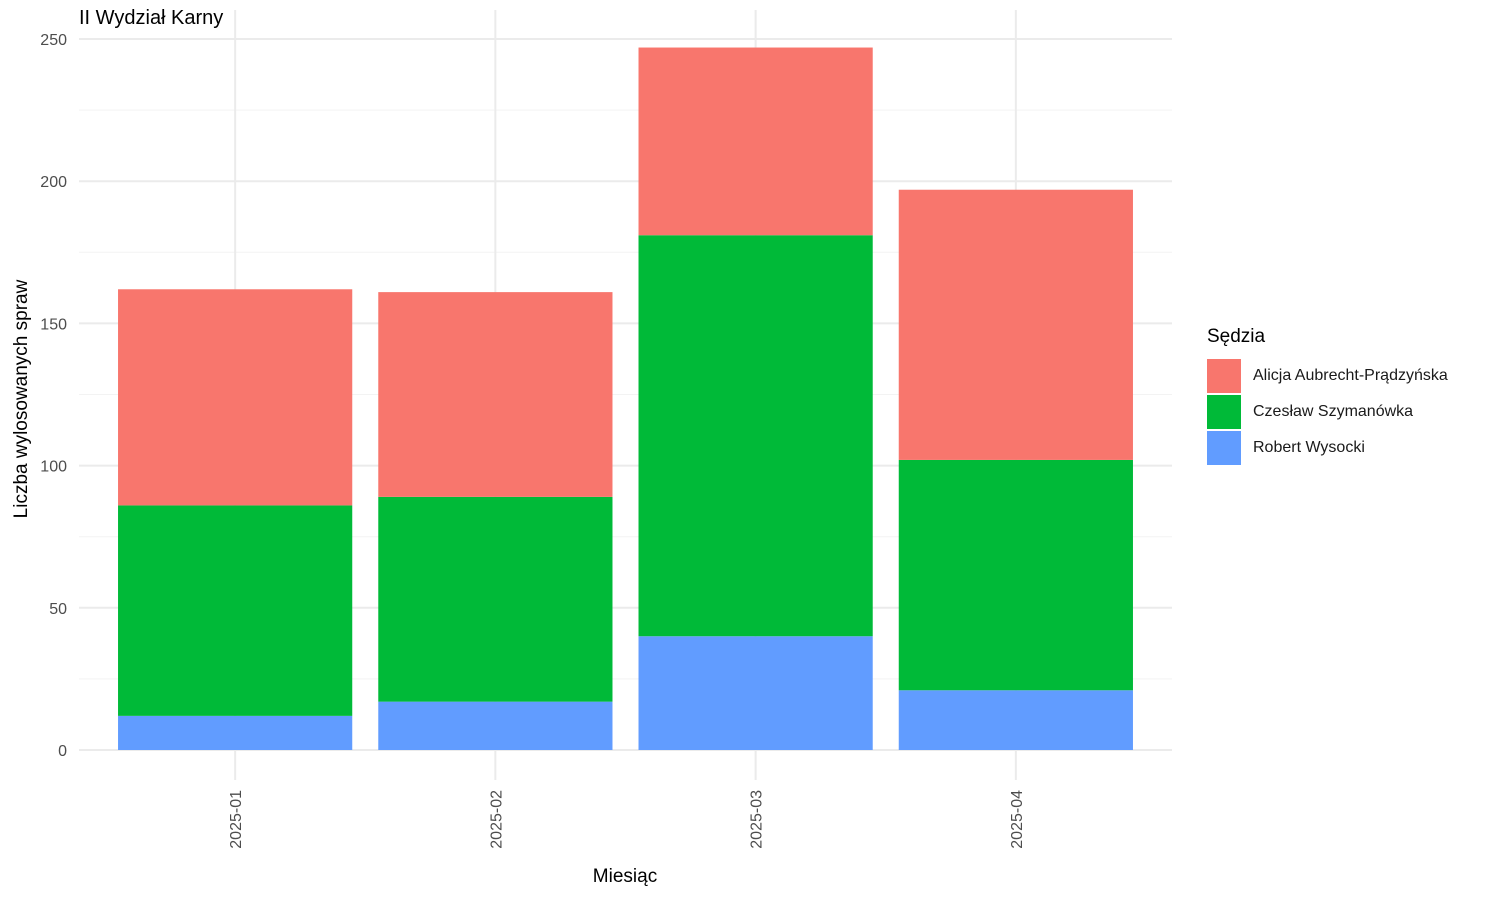  Describe the element at coordinates (151, 18) in the screenshot. I see `chart-title: II Wydział Karny` at that location.